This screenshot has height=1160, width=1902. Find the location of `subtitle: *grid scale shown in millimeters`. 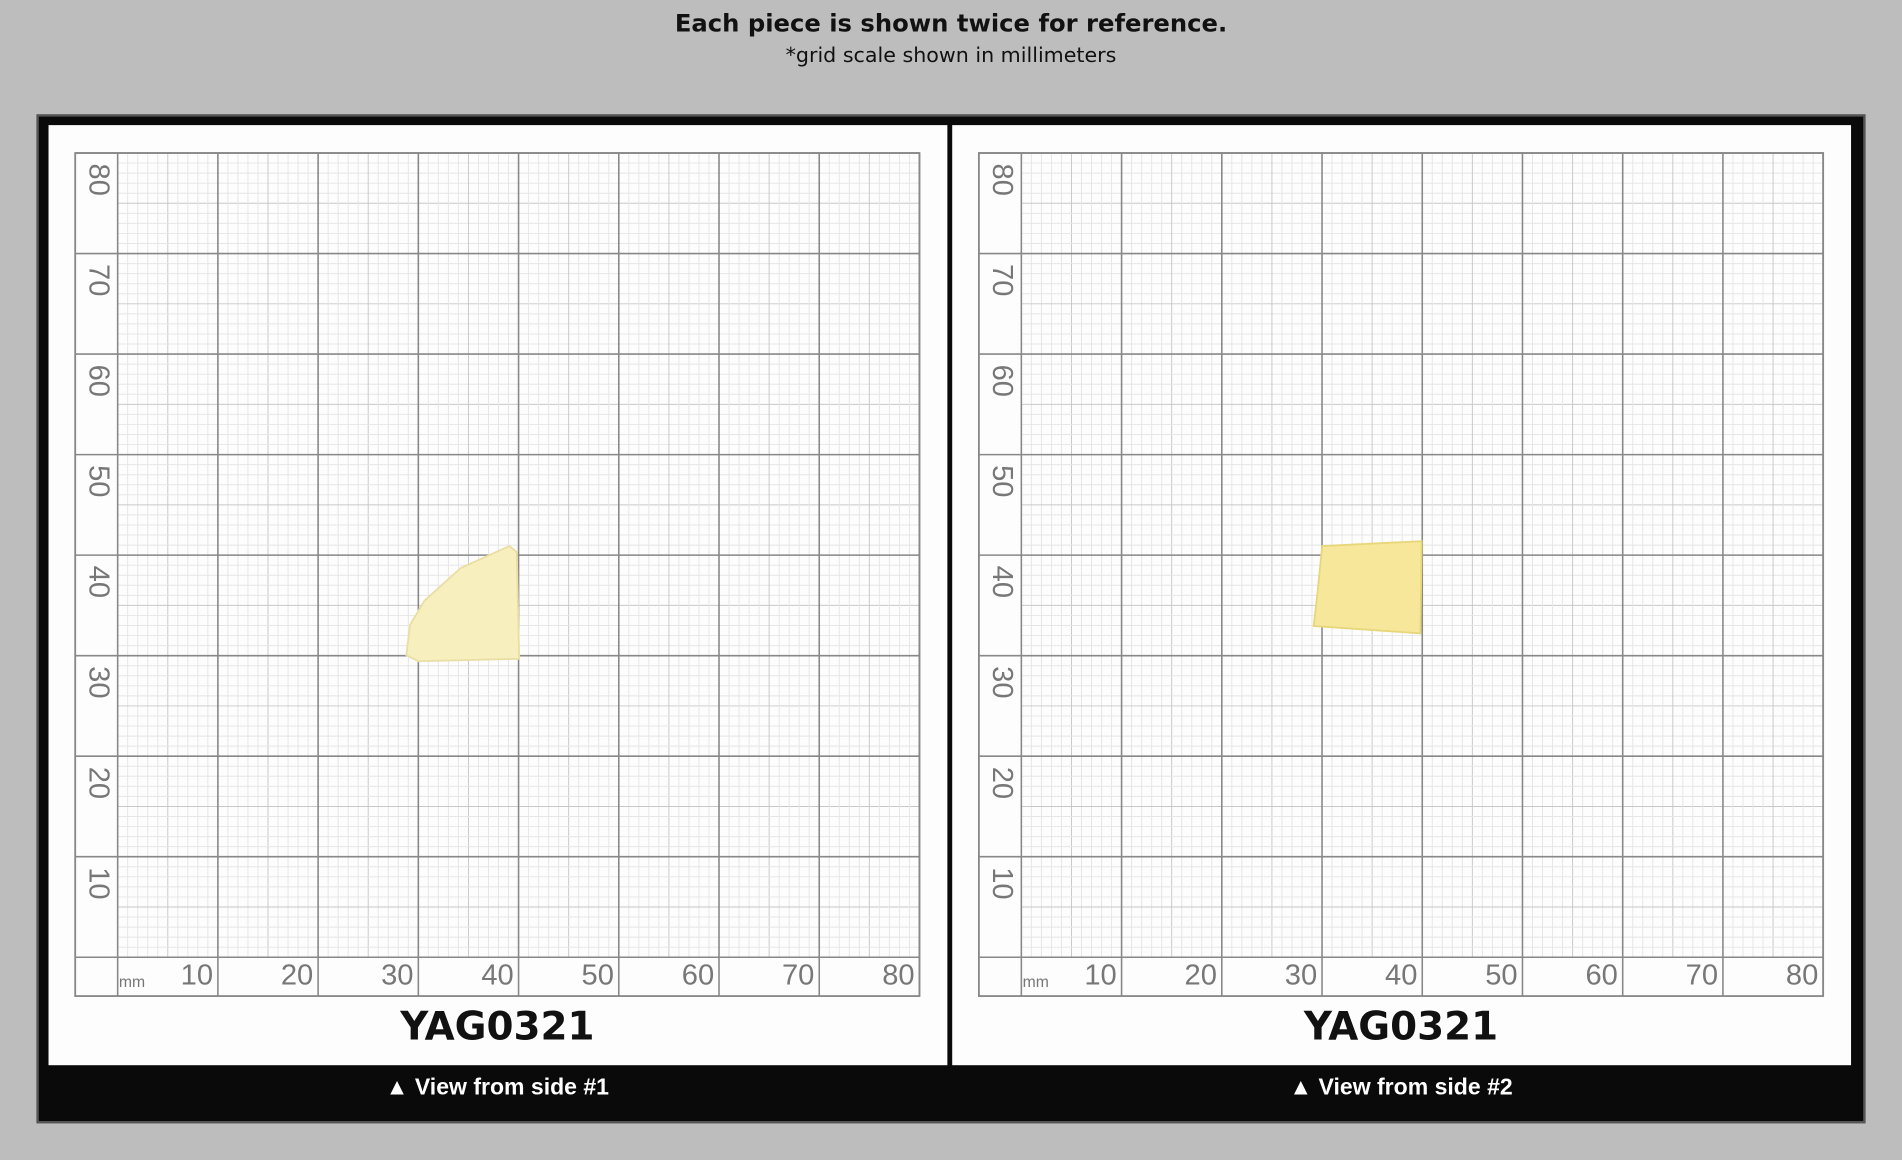

subtitle: *grid scale shown in millimeters is located at coordinates (951, 55).